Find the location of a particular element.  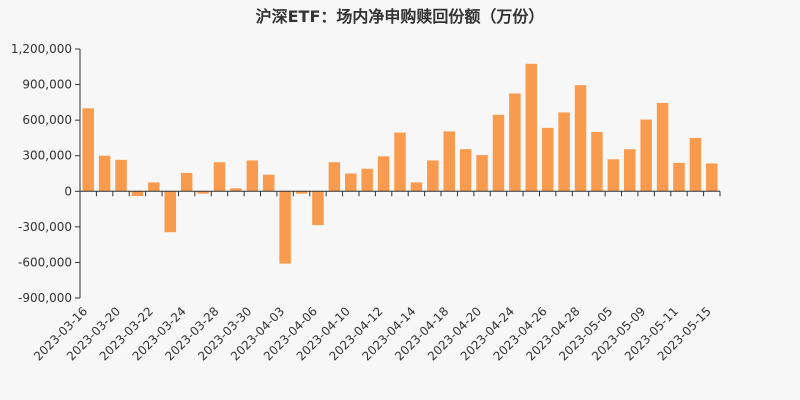

y-tick-label: 300,000 is located at coordinates (47, 156).